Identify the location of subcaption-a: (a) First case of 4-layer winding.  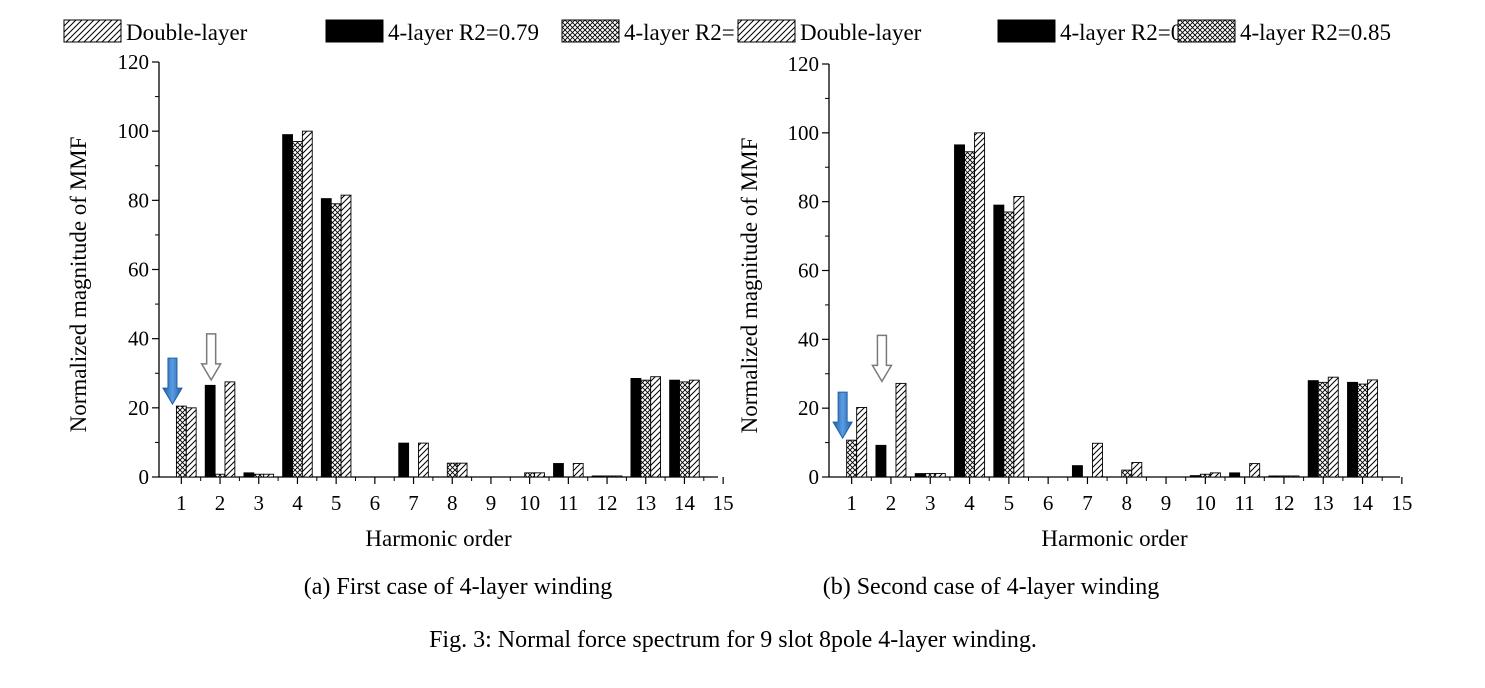
(458, 587).